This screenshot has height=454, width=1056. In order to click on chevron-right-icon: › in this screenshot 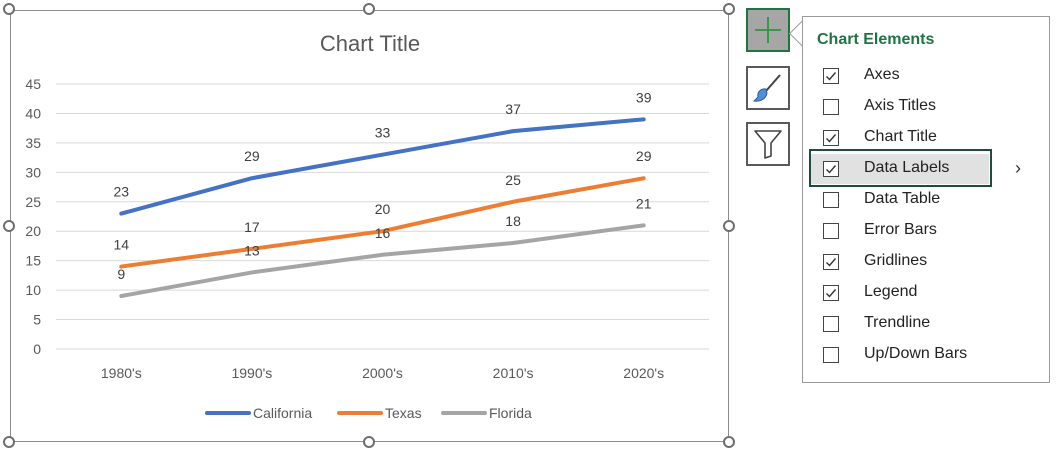, I will do `click(1018, 168)`.